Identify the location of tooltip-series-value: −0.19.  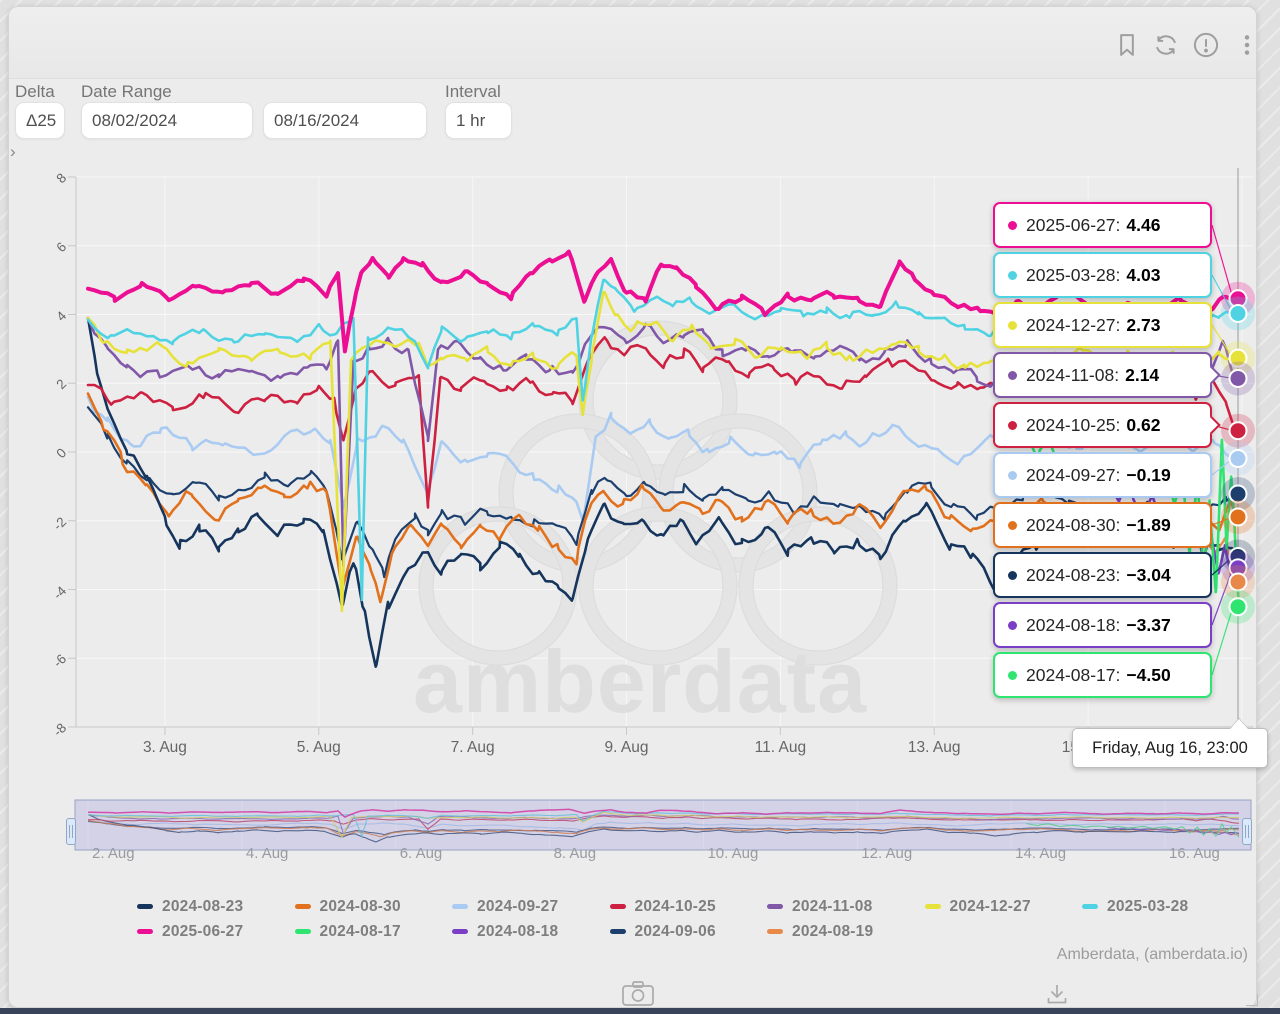
(1148, 474).